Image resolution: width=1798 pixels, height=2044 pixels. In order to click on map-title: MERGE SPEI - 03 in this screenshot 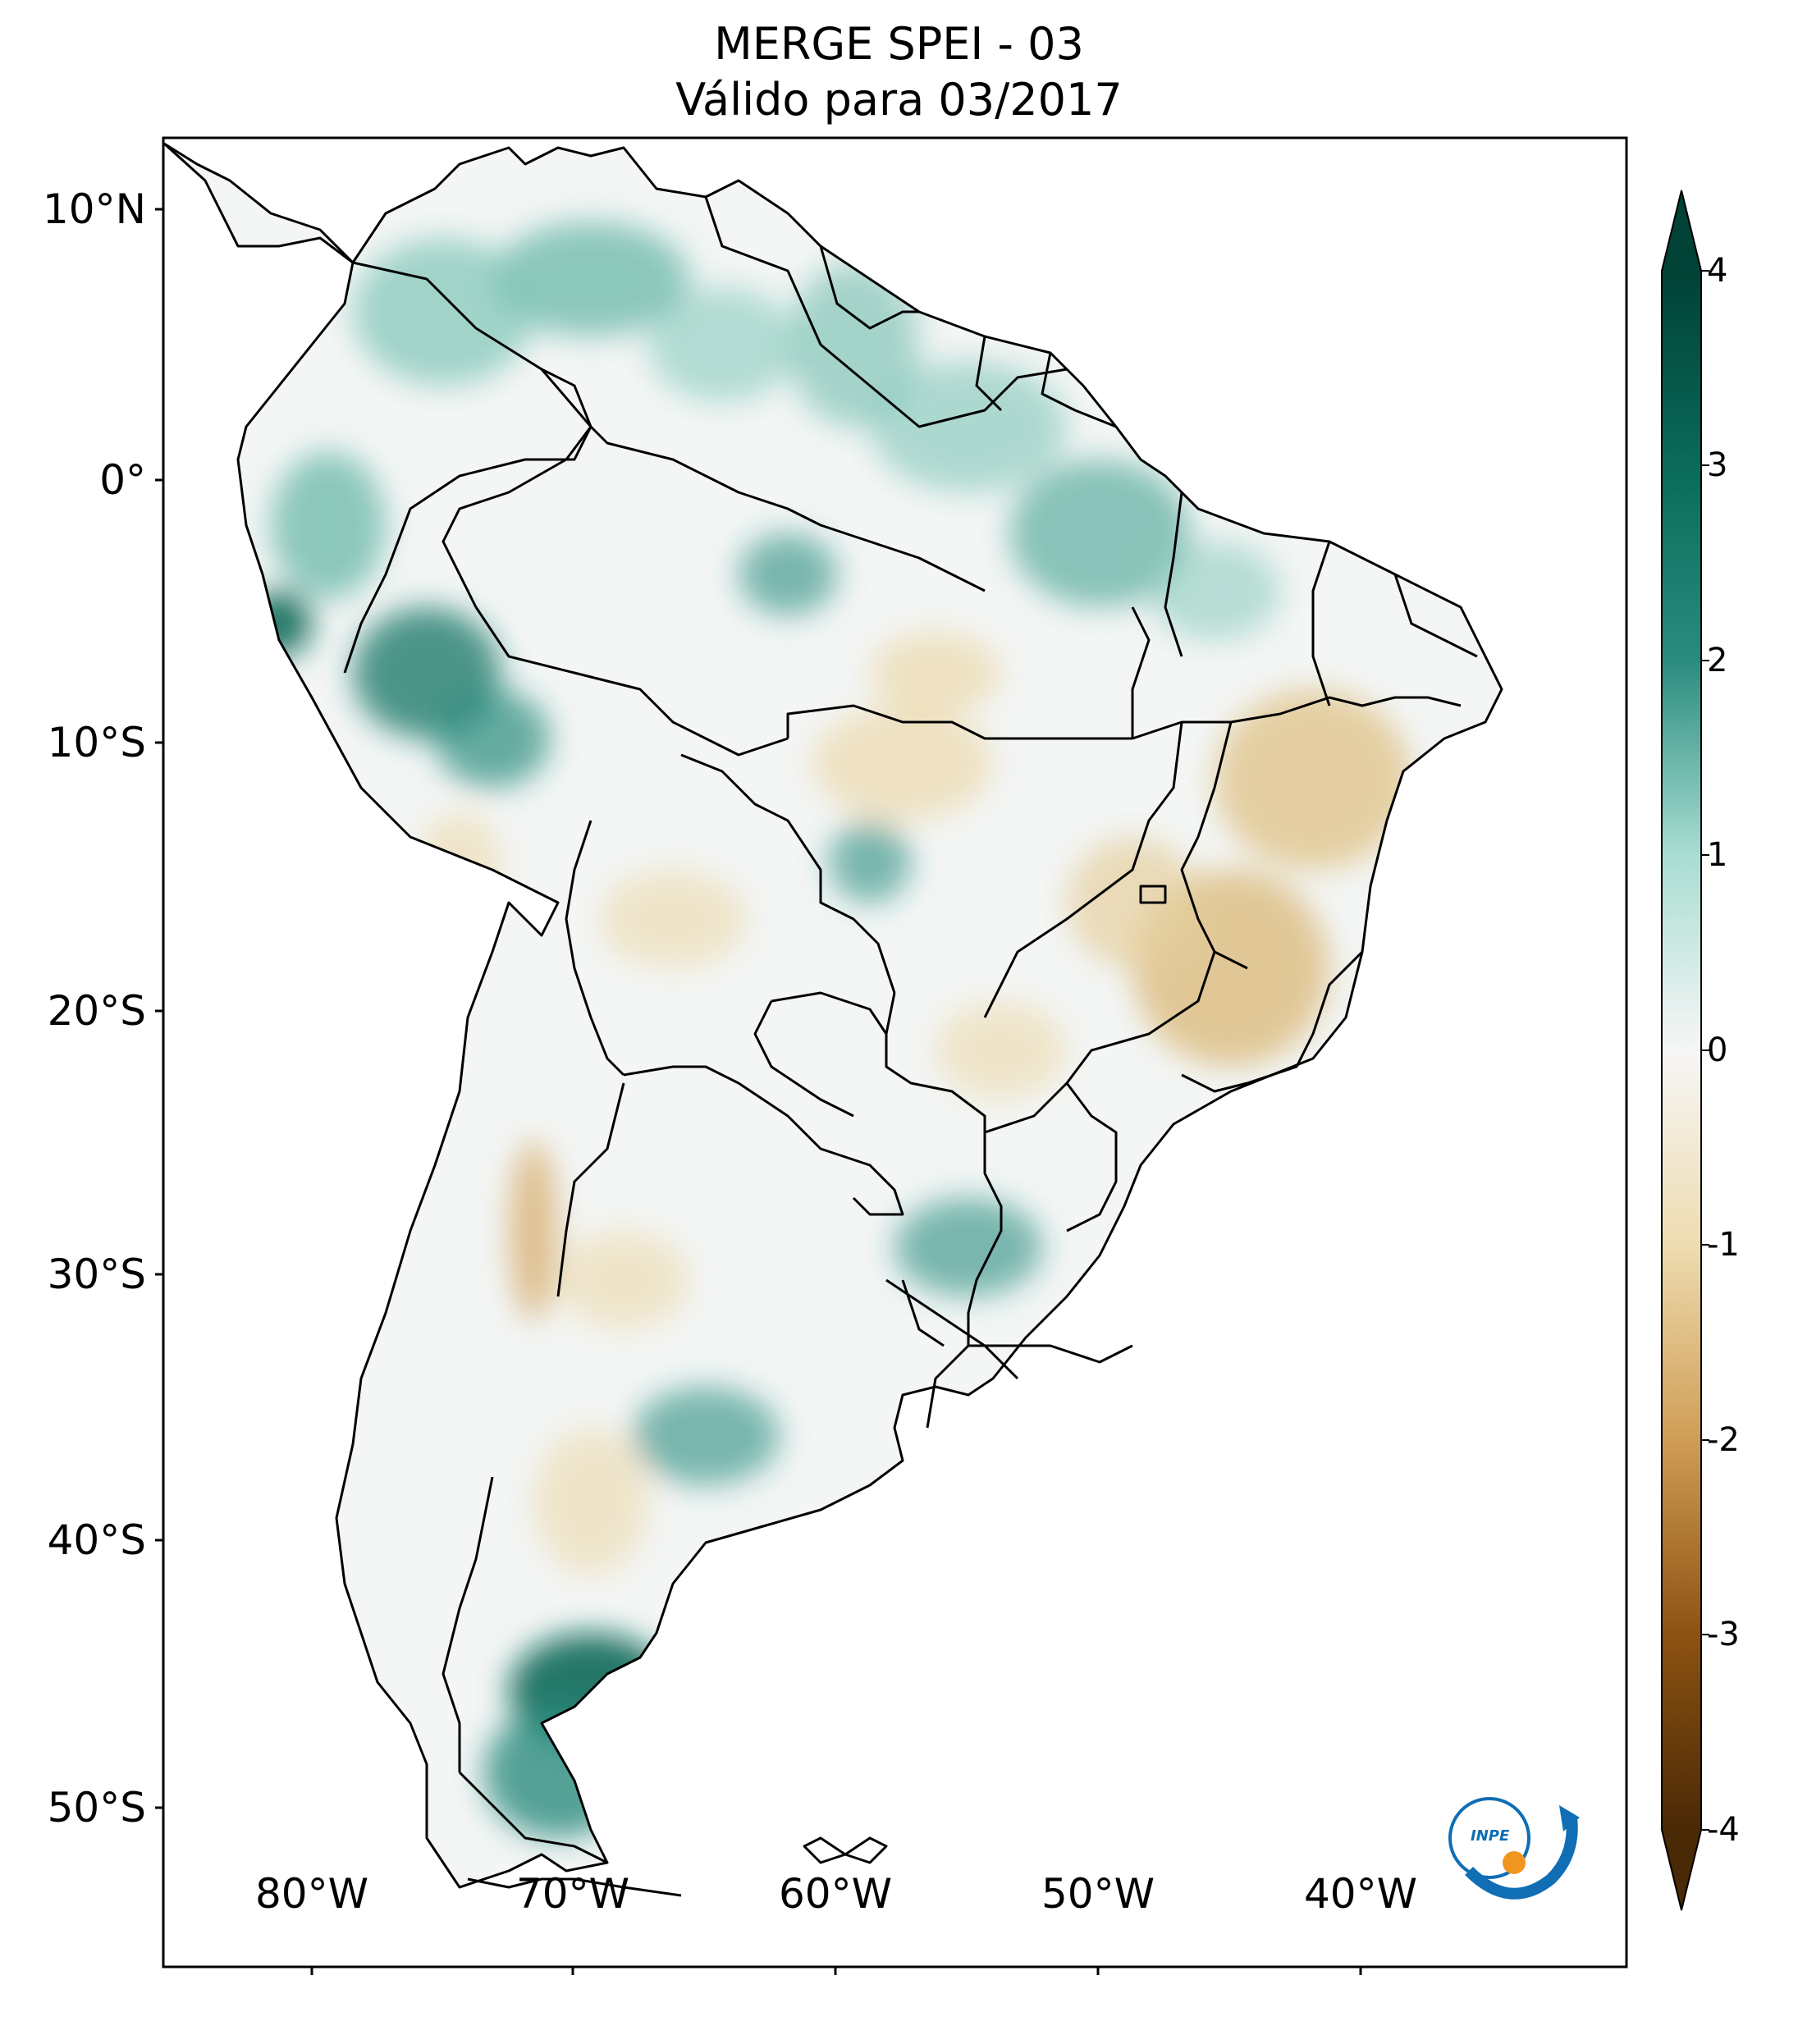, I will do `click(899, 44)`.